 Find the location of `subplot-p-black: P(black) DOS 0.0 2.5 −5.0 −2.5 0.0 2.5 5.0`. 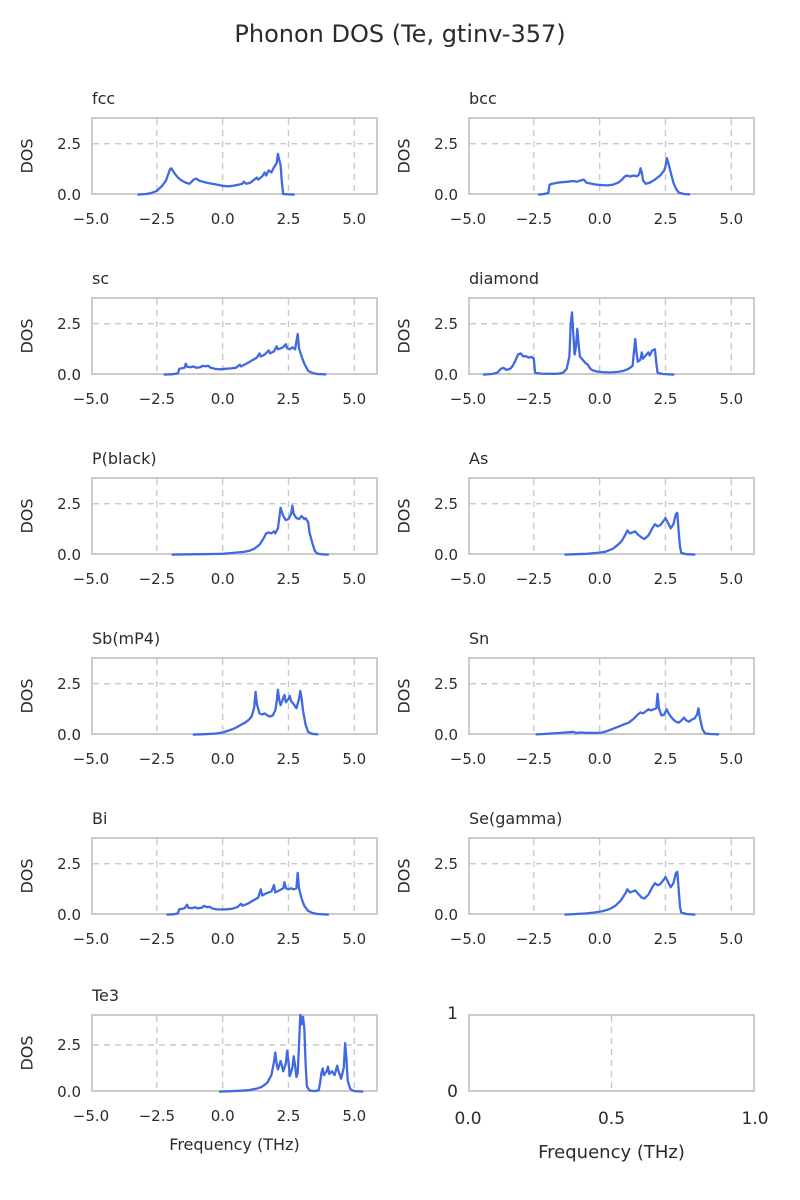

subplot-p-black: P(black) DOS 0.0 2.5 −5.0 −2.5 0.0 2.5 5.0 is located at coordinates (198, 518).